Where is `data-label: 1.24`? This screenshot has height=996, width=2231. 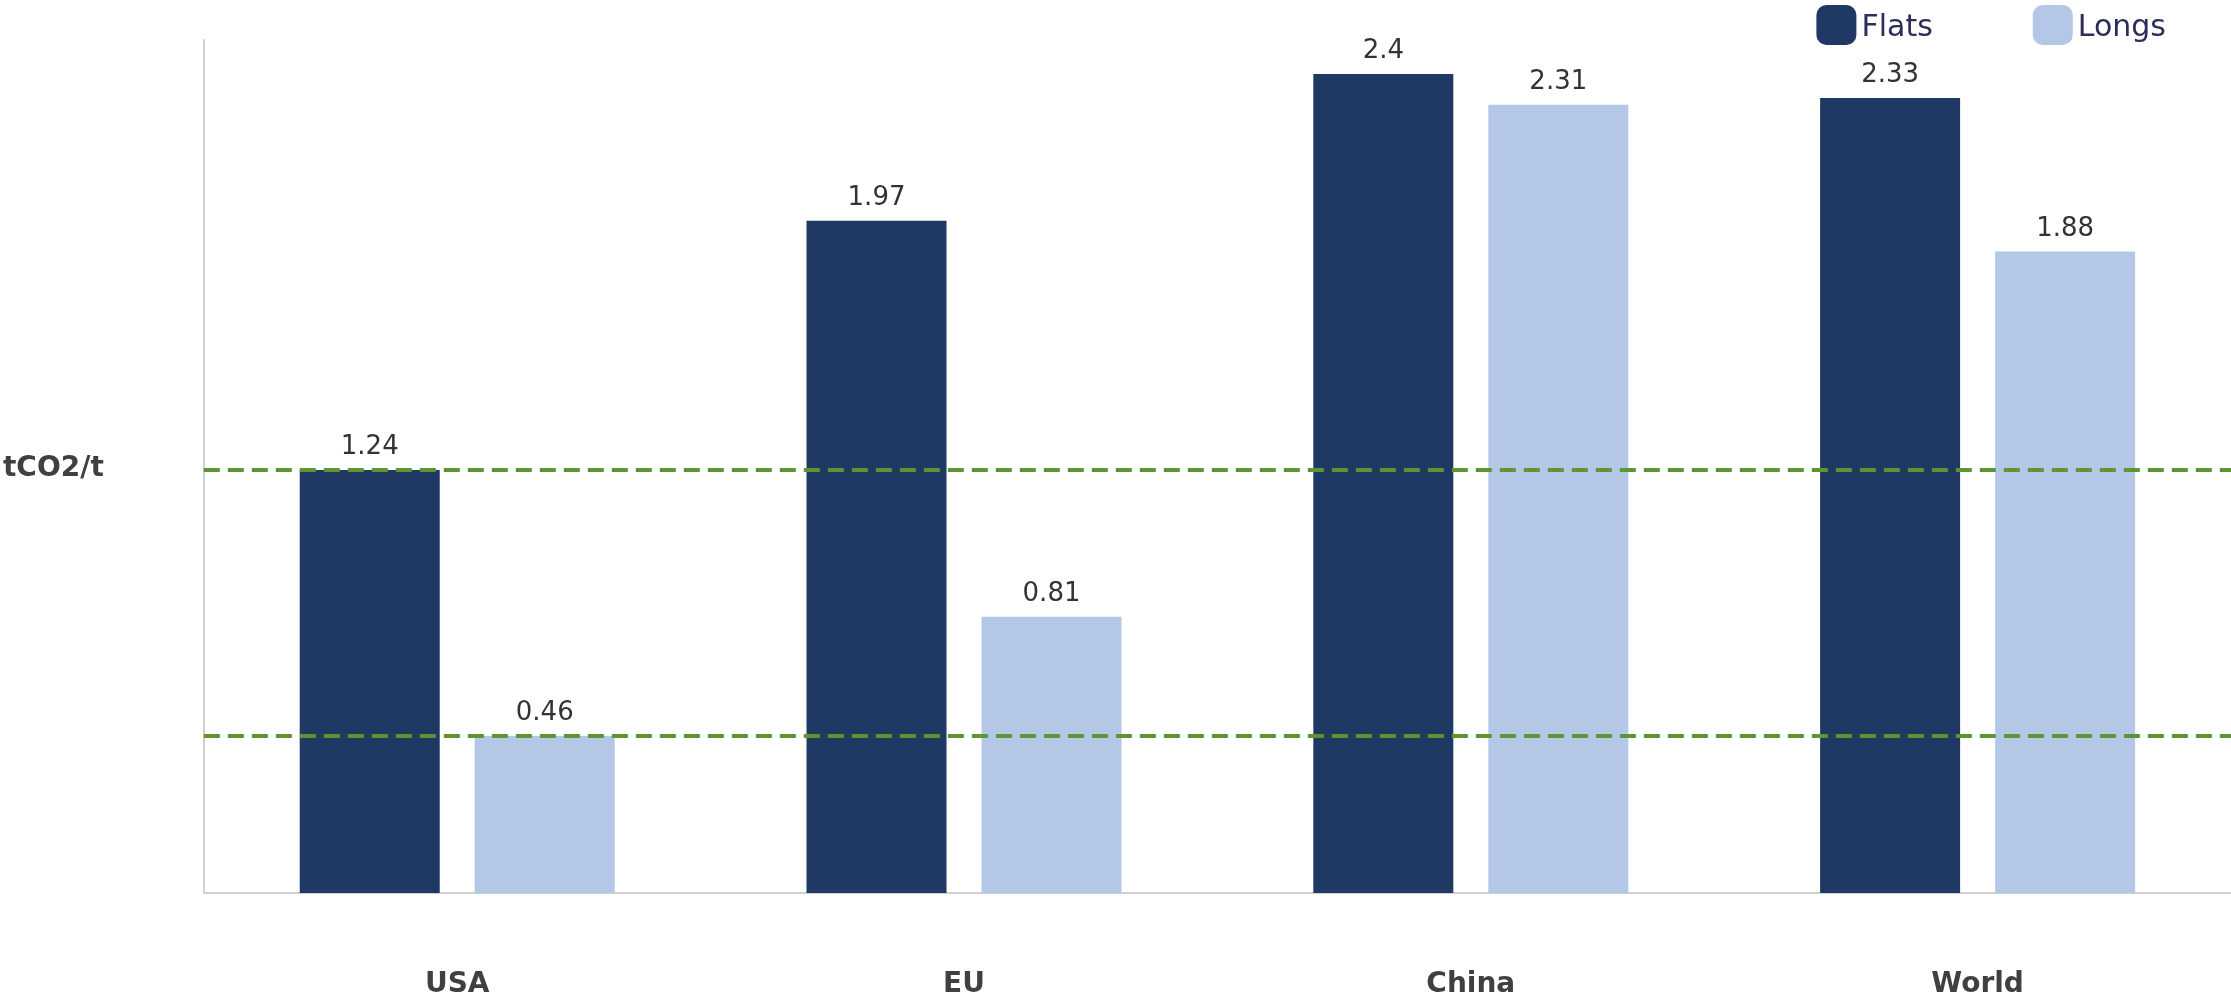 data-label: 1.24 is located at coordinates (369, 444).